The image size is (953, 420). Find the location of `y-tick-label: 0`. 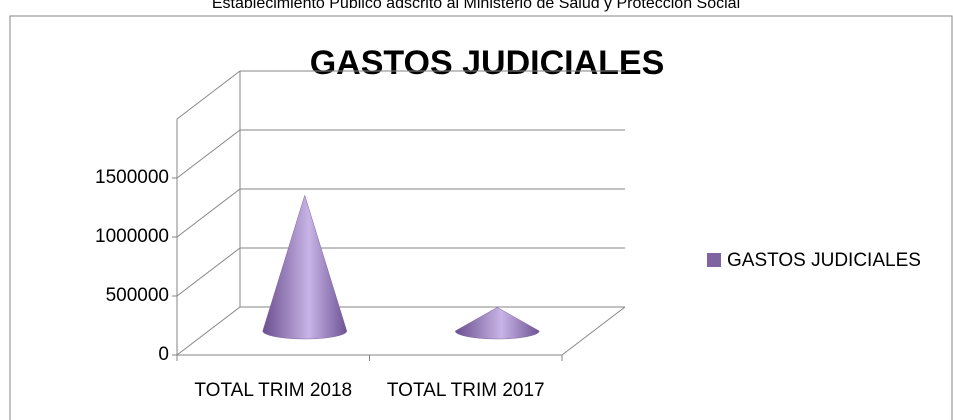

y-tick-label: 0 is located at coordinates (163, 354).